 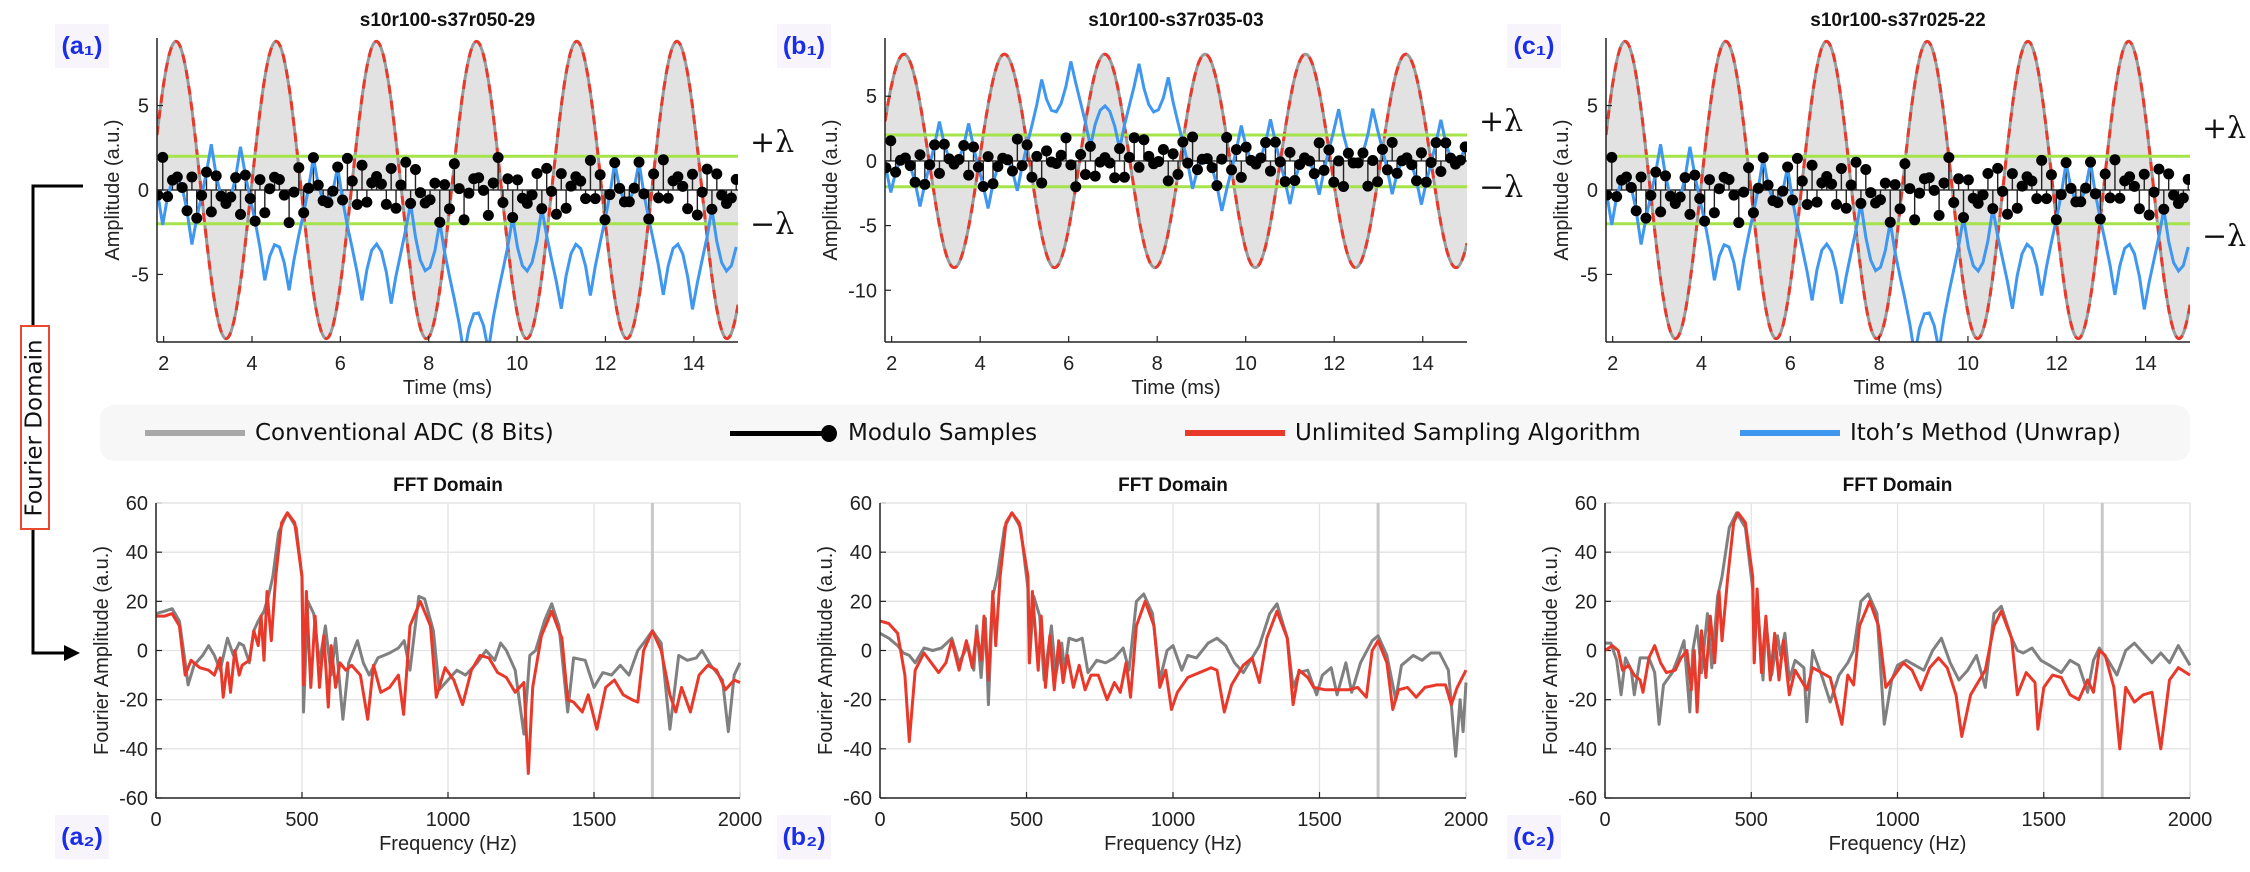 I want to click on bracket-line-bottom, so click(x=48, y=592).